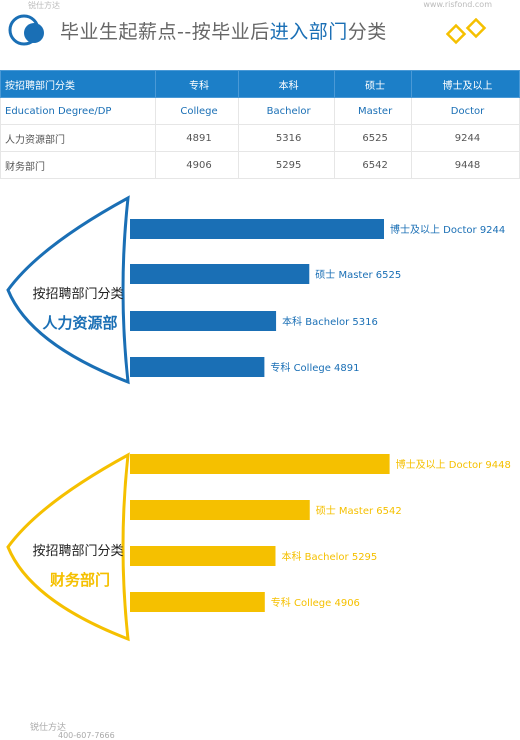  I want to click on bar-label: 硕士 Master 6525, so click(358, 274).